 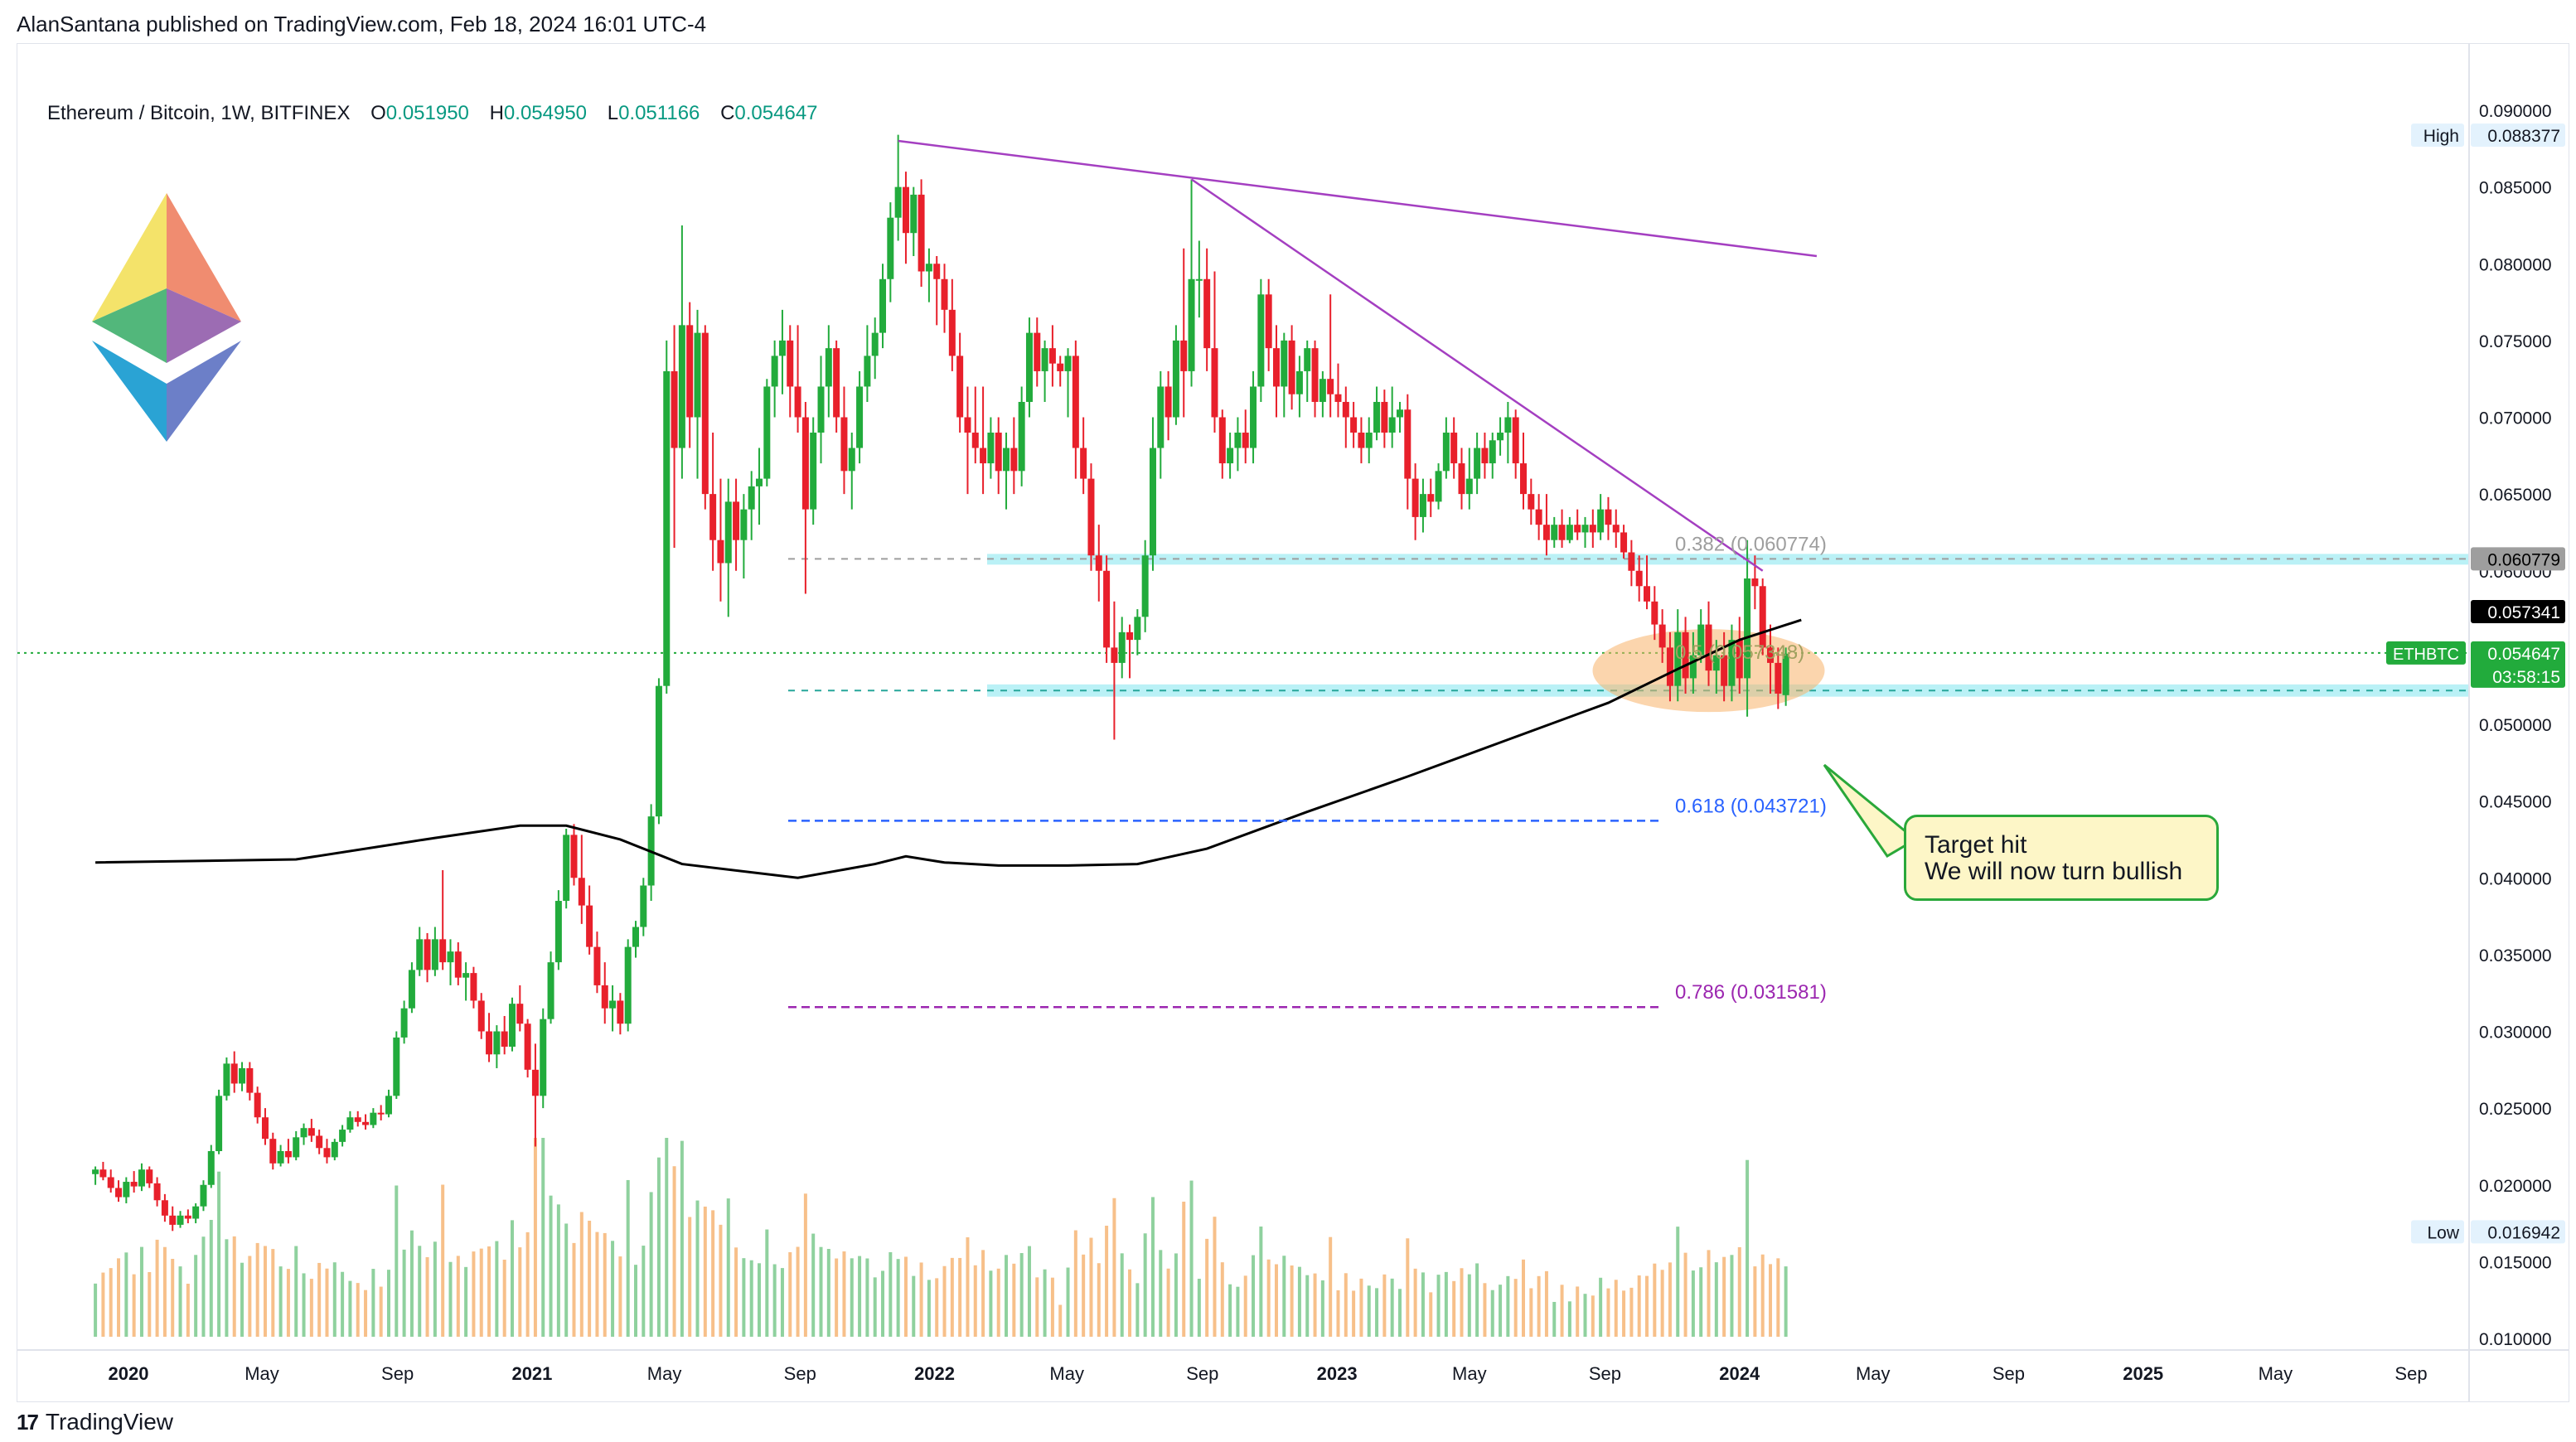 What do you see at coordinates (427, 113) in the screenshot?
I see `legend-open-value: 0.051950` at bounding box center [427, 113].